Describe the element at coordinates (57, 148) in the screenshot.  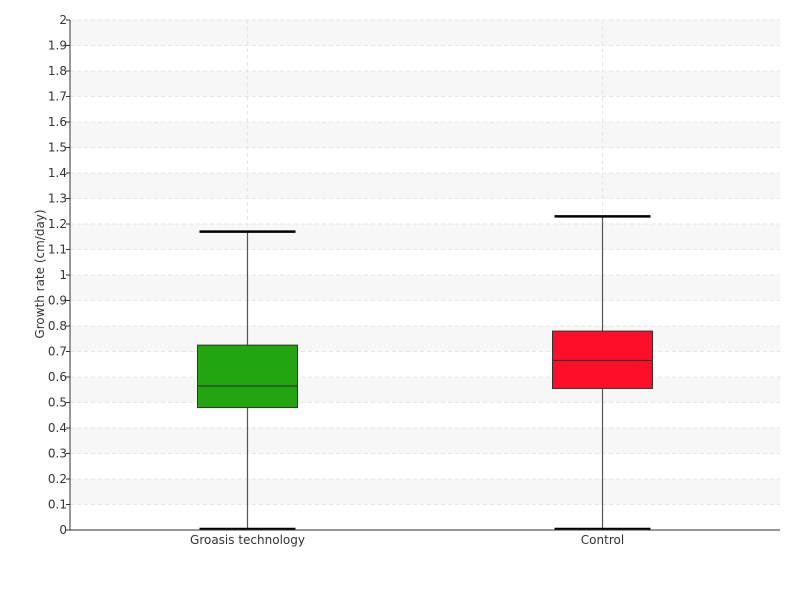
I see `y-tick-label: 1.5` at that location.